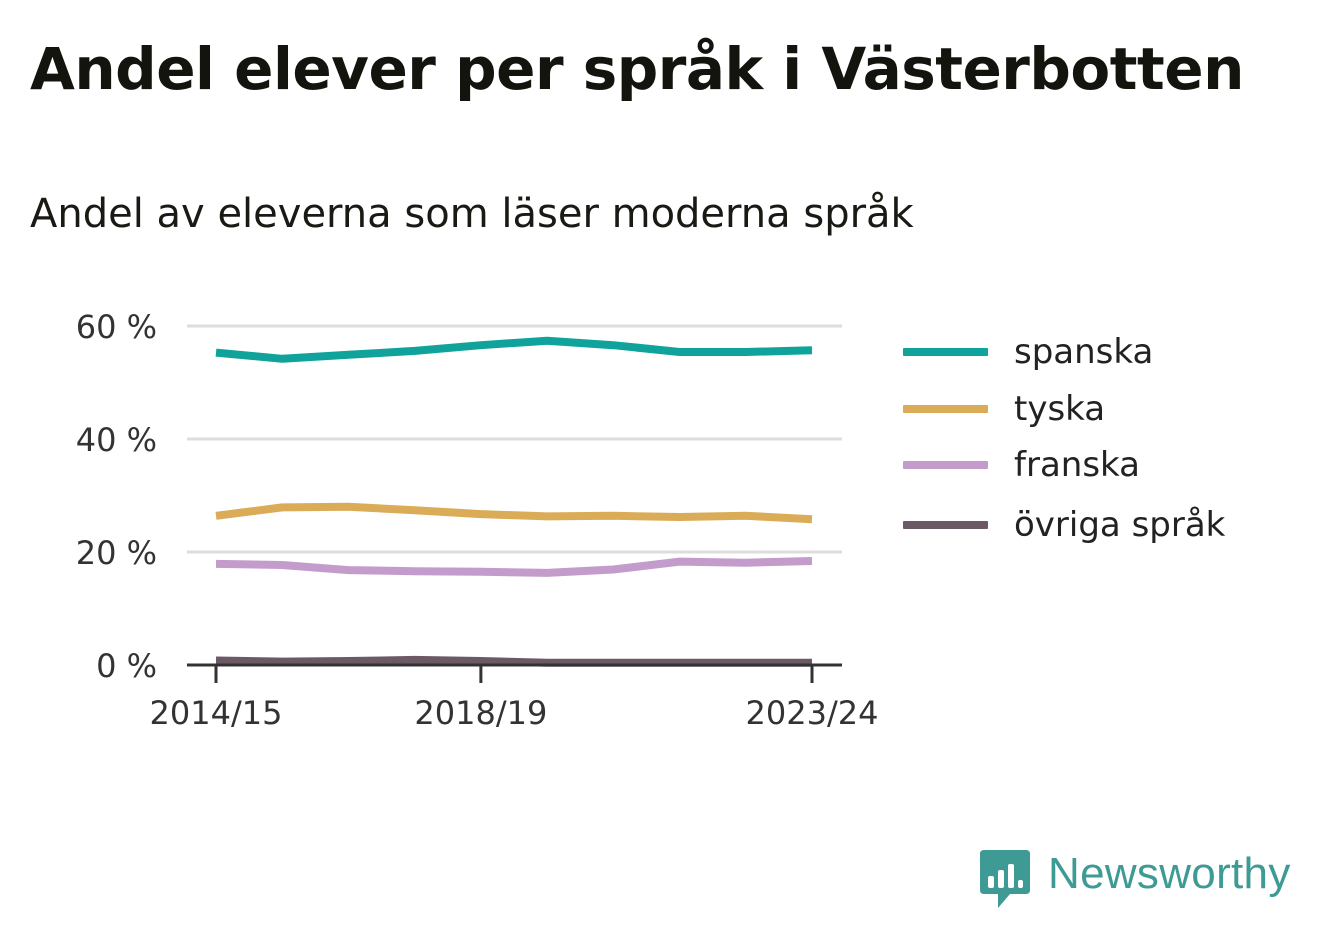 This screenshot has width=1322, height=939. Describe the element at coordinates (116, 440) in the screenshot. I see `y-tick-label: 40 %` at that location.